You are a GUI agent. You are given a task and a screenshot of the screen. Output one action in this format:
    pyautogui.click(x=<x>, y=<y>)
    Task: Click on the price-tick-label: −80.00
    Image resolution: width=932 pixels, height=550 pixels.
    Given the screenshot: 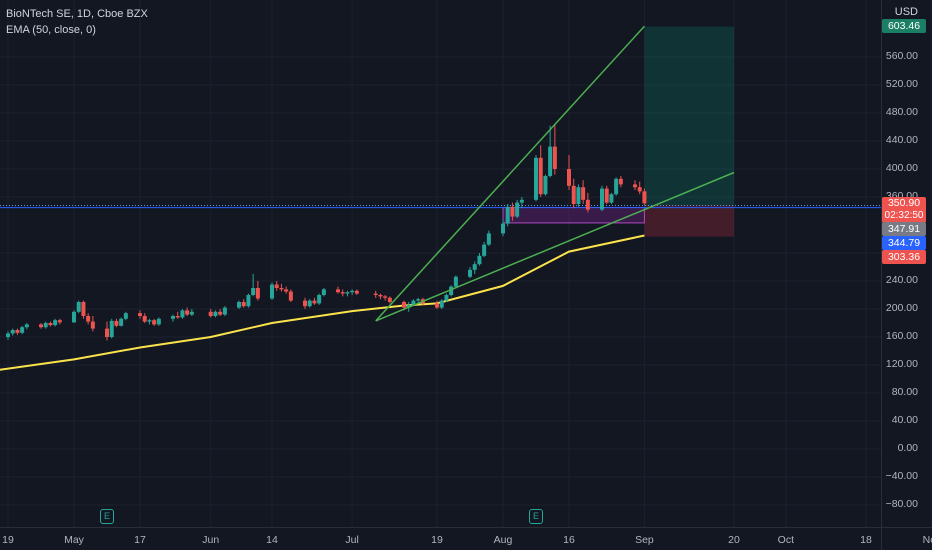 What is the action you would take?
    pyautogui.click(x=901, y=504)
    